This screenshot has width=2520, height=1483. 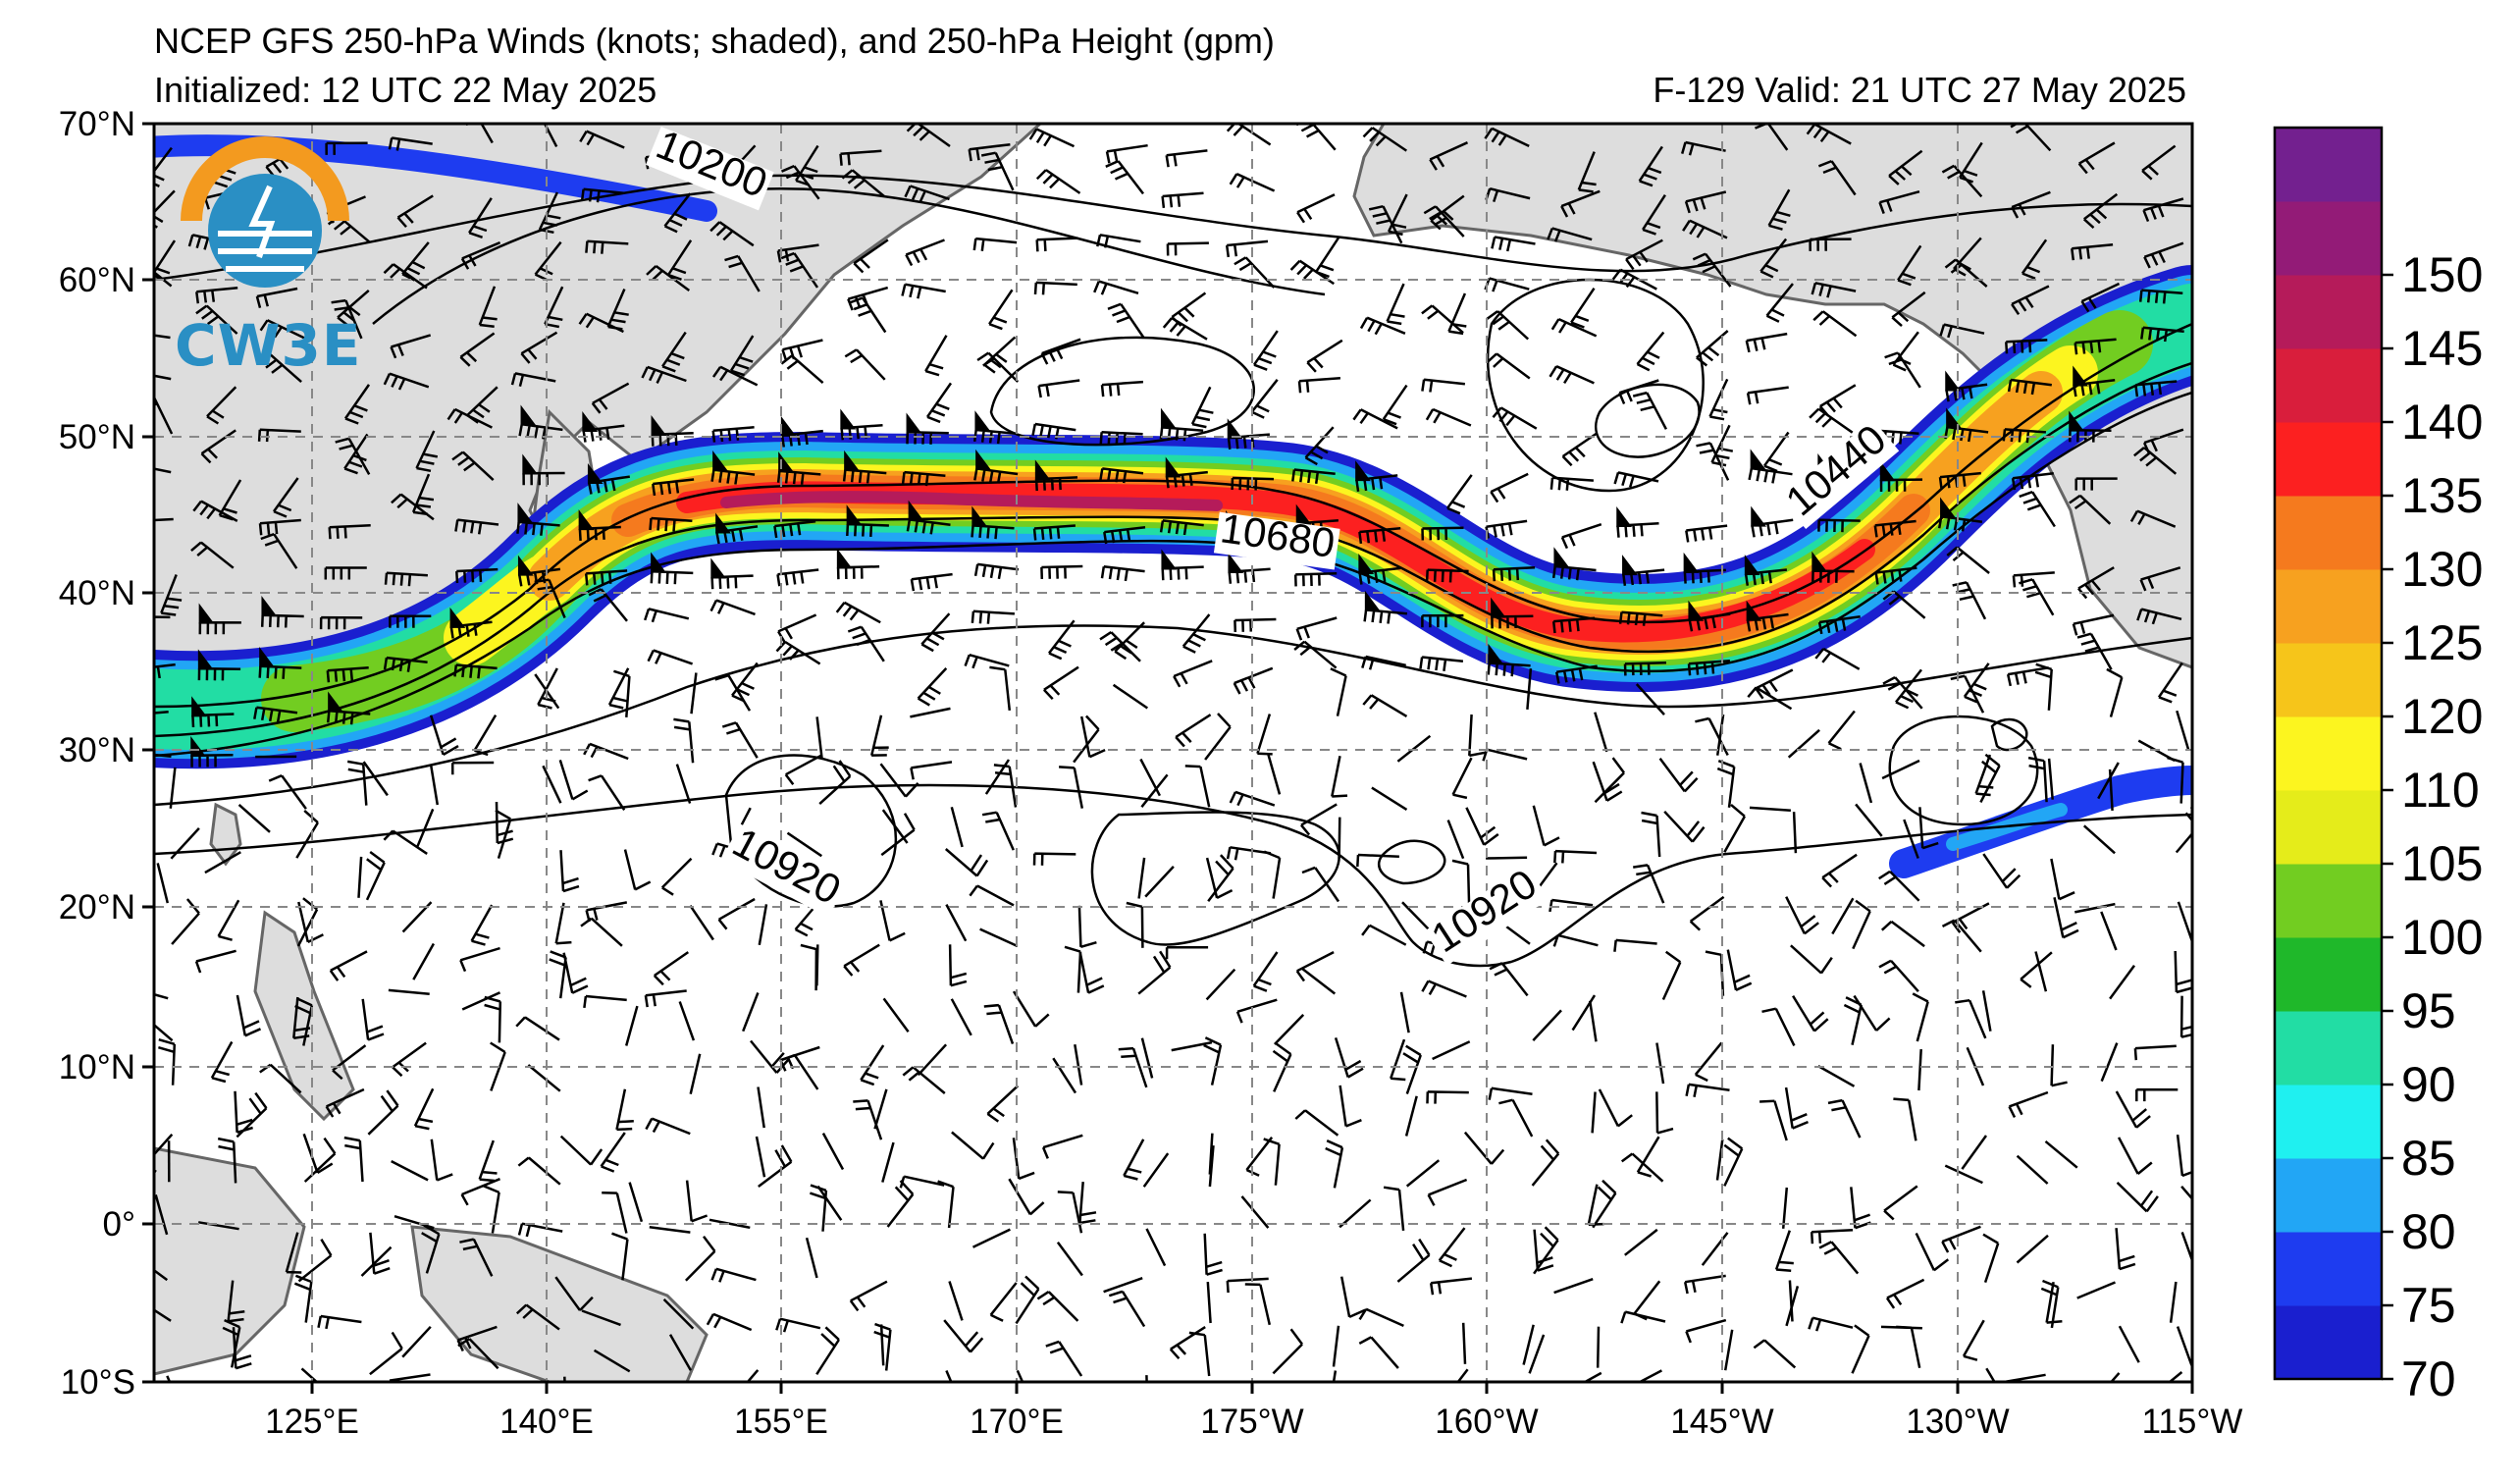 What do you see at coordinates (2442, 275) in the screenshot?
I see `colorbar-label: 150` at bounding box center [2442, 275].